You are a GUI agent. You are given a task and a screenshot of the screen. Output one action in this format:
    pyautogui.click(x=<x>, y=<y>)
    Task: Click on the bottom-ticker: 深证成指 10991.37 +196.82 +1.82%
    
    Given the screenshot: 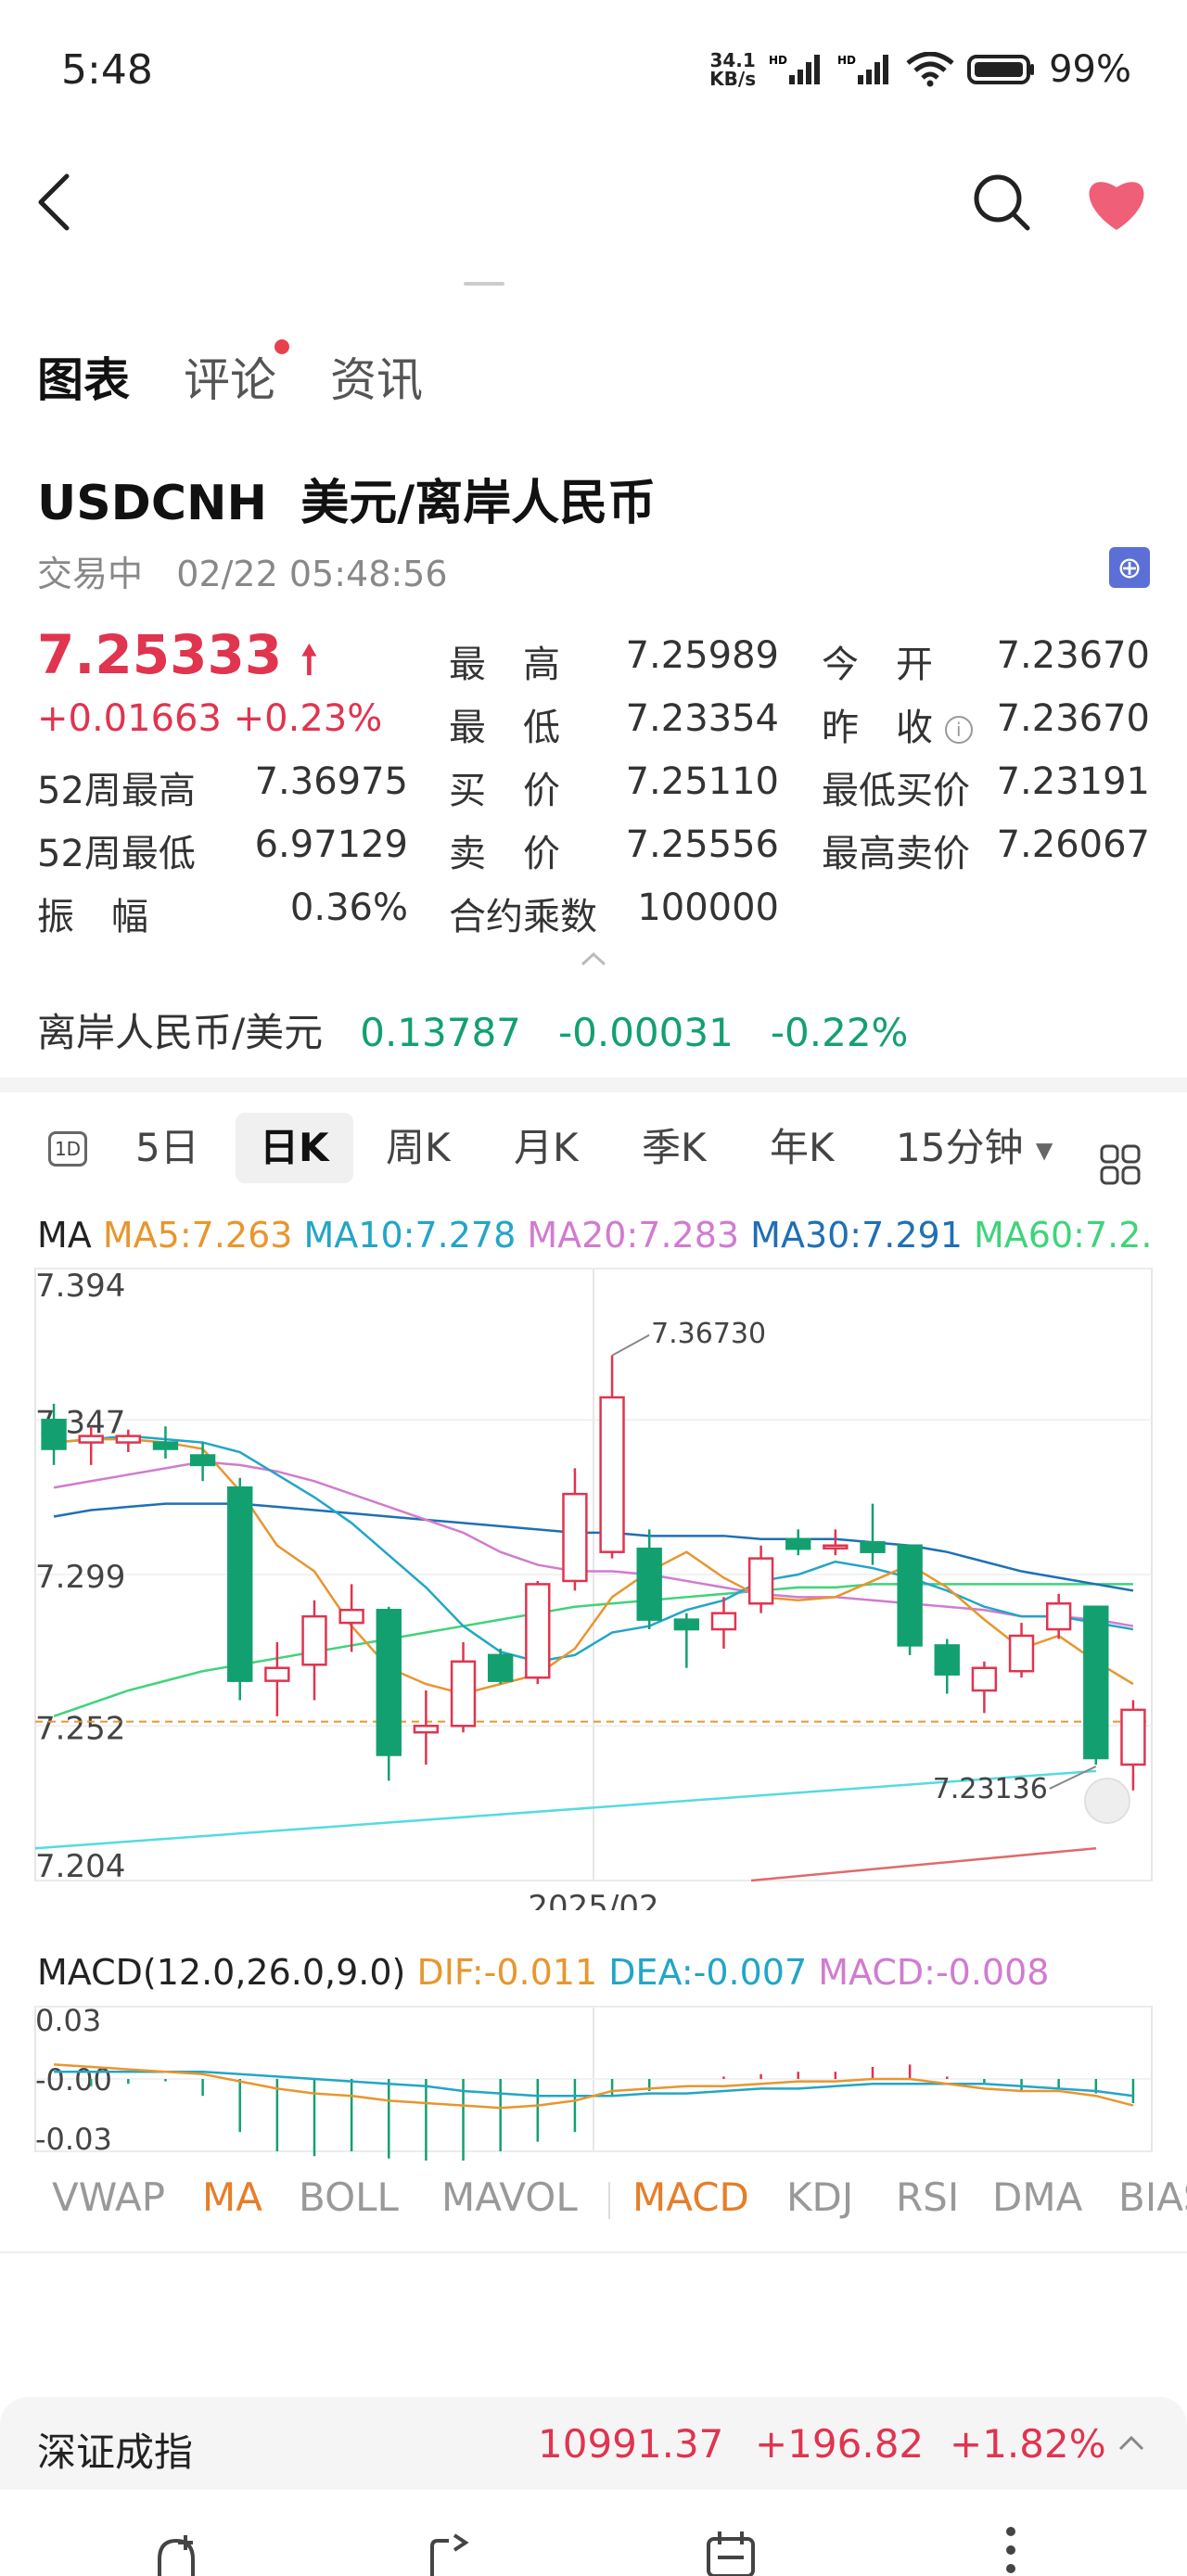 What is the action you would take?
    pyautogui.click(x=593, y=2444)
    